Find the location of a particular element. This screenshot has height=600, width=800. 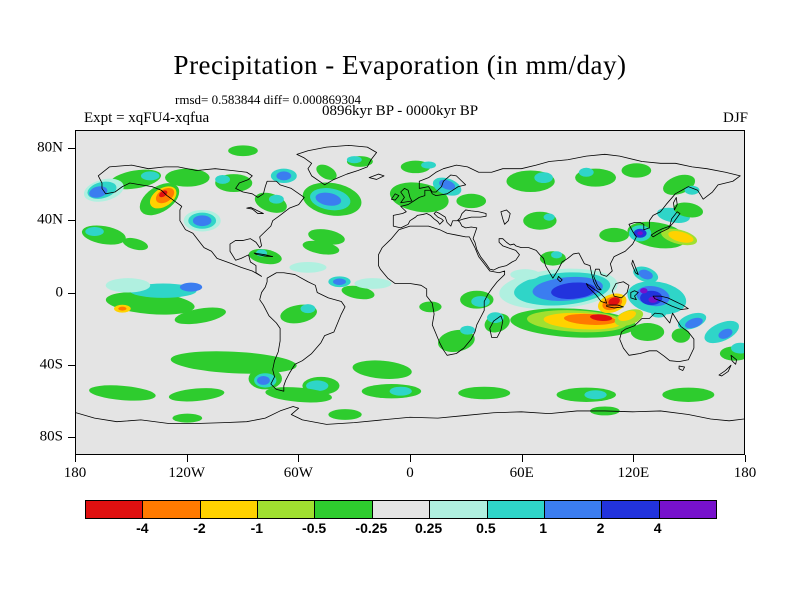

colorbar-tick-label: -4 is located at coordinates (142, 528).